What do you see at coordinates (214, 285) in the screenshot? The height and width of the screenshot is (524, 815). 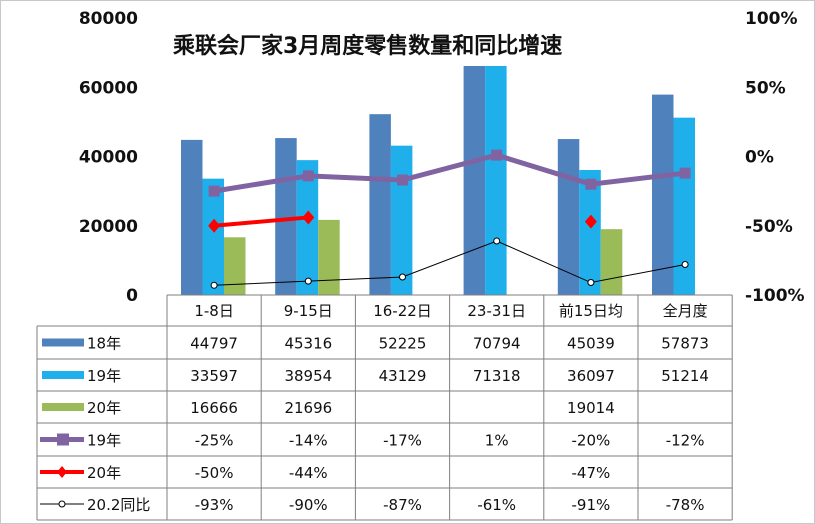 I see `marker-20.2同比-1-8日` at bounding box center [214, 285].